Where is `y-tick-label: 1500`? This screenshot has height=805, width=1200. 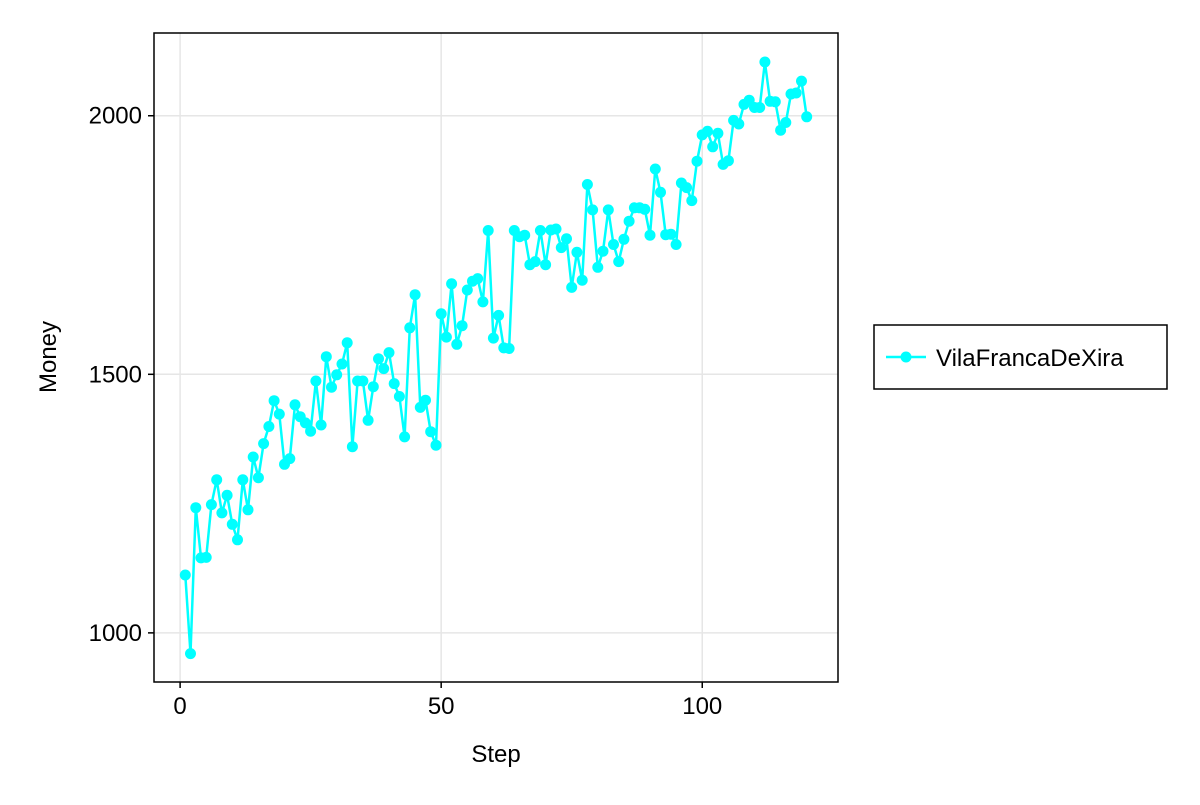
y-tick-label: 1500 is located at coordinates (115, 374).